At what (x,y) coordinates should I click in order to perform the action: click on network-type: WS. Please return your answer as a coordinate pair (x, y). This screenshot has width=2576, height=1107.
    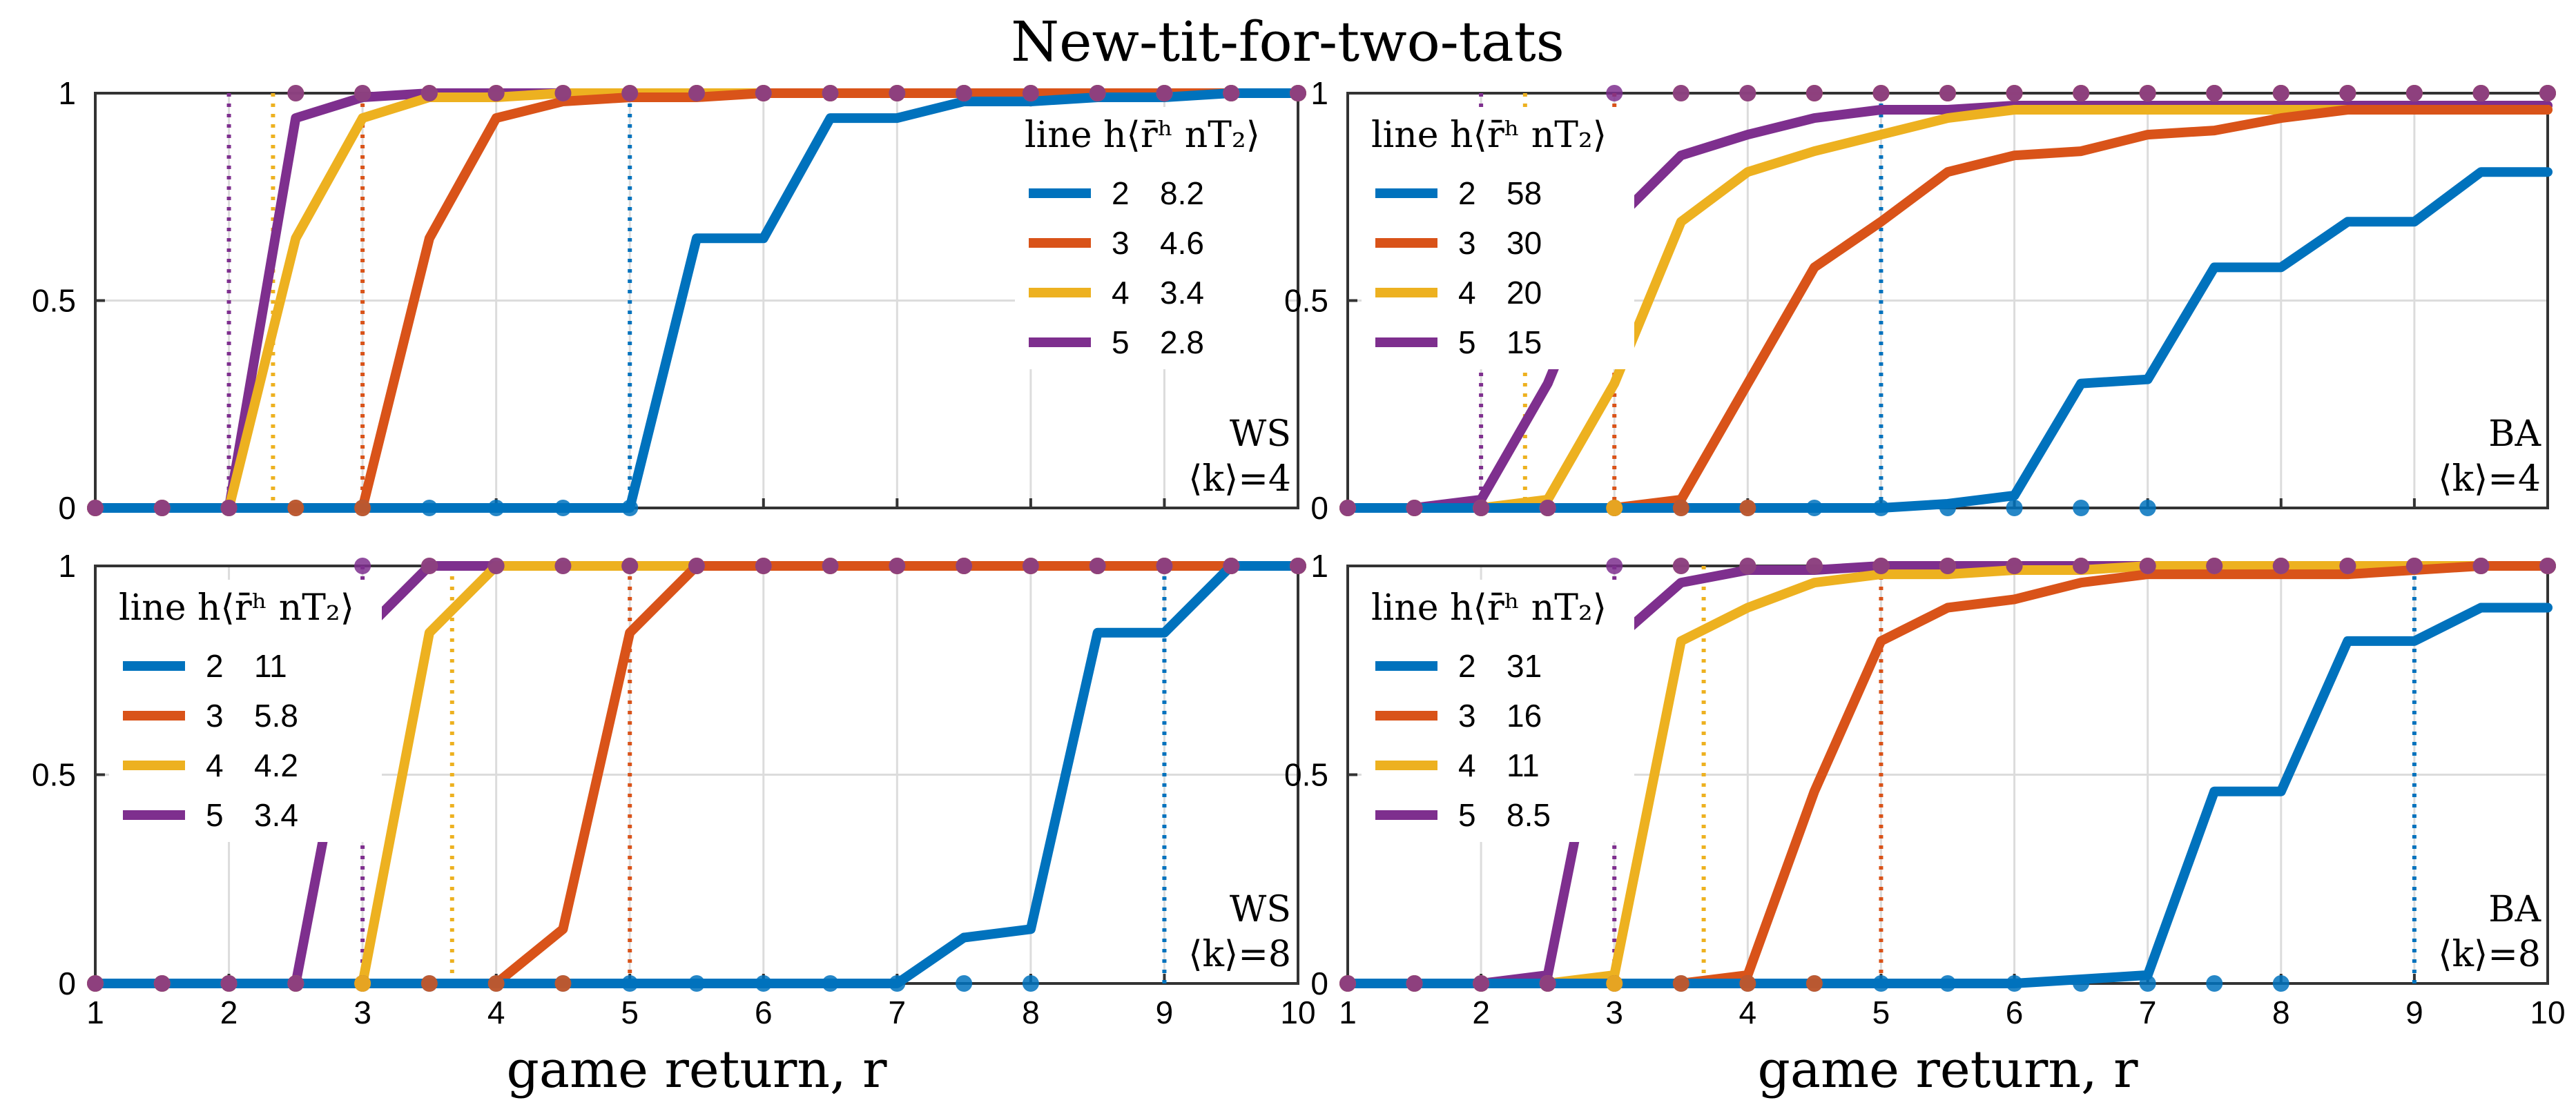
    Looking at the image, I should click on (1260, 909).